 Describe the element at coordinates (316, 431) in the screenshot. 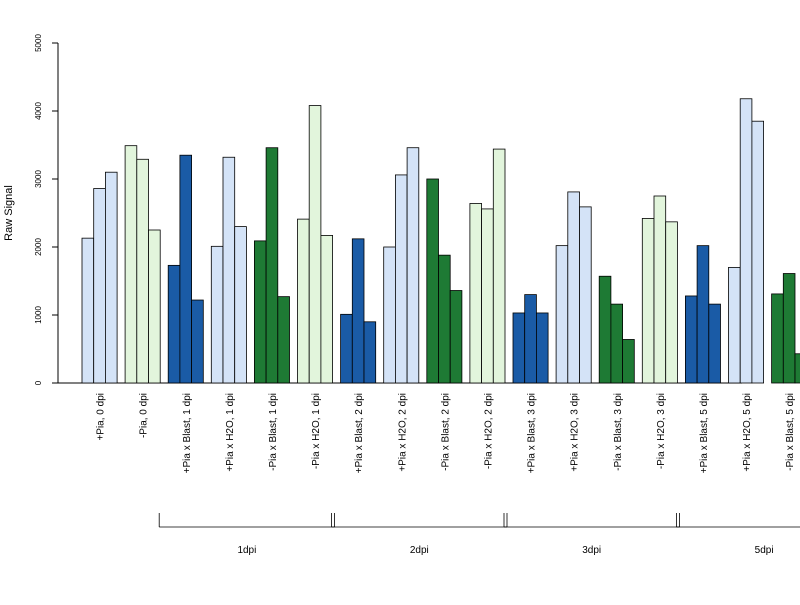

I see `category-label: -Pia x H2O, 1 dpi` at that location.